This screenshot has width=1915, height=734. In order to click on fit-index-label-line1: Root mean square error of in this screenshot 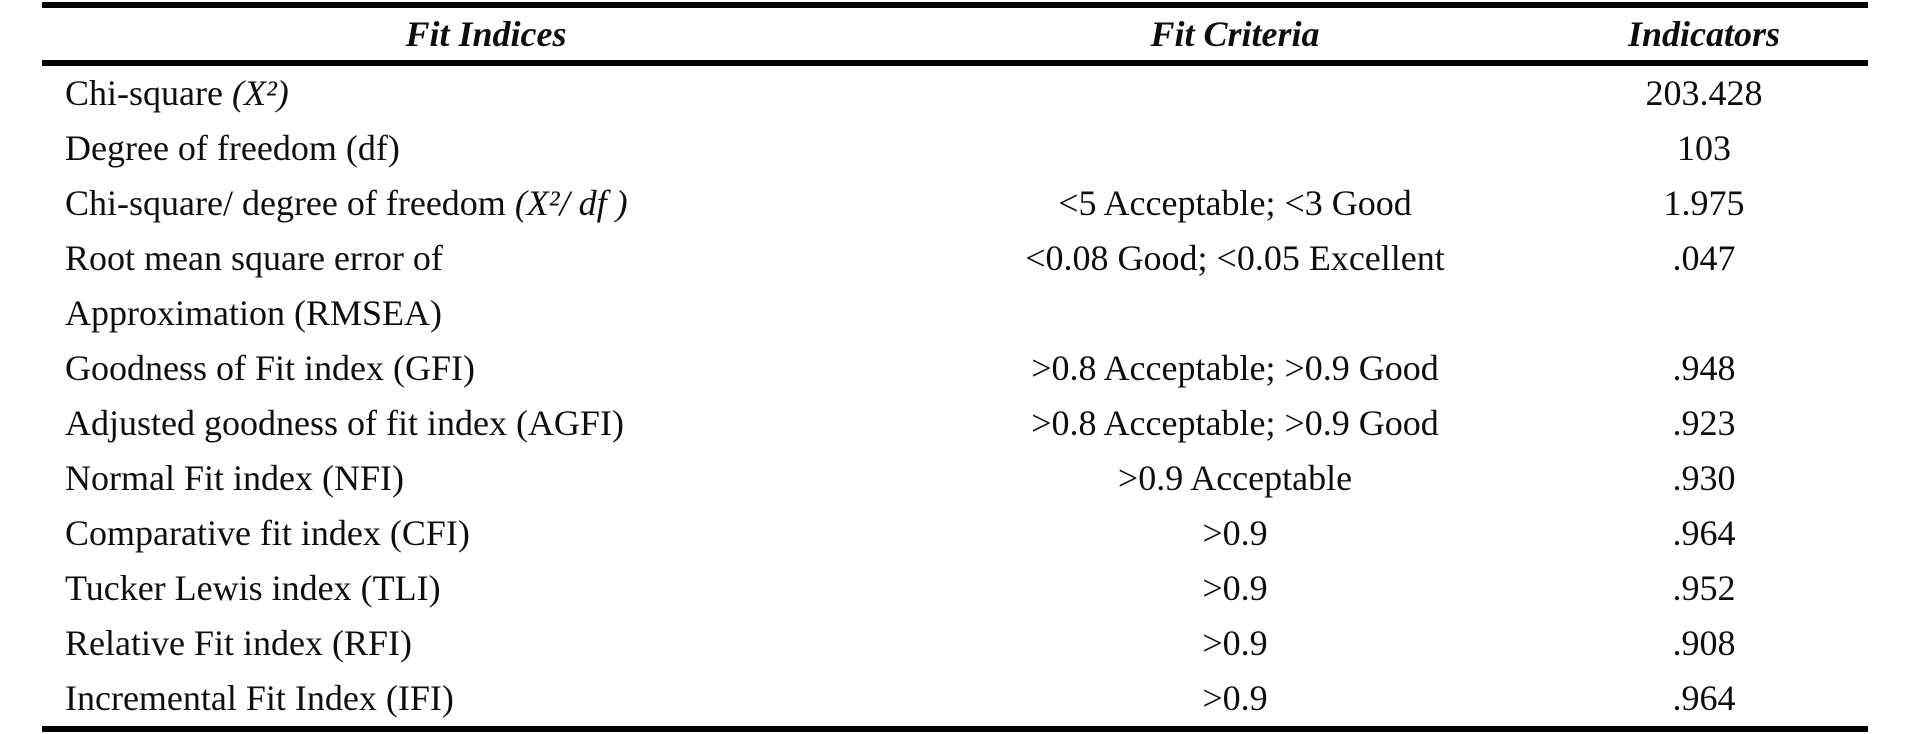, I will do `click(254, 258)`.